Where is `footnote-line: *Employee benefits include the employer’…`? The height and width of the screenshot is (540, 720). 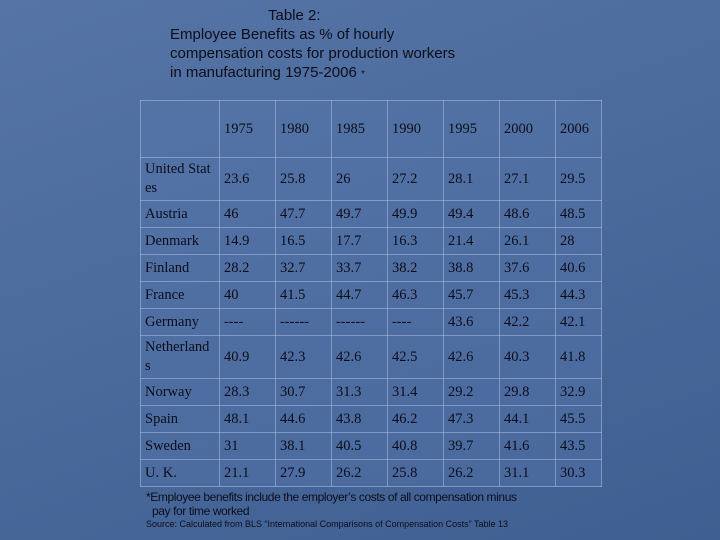 footnote-line: *Employee benefits include the employer’… is located at coordinates (331, 497).